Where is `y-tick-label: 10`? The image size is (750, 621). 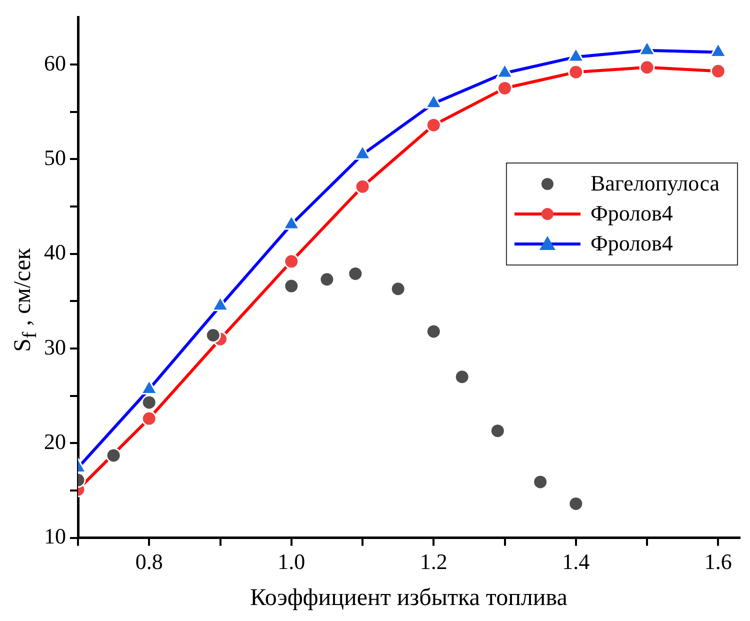
y-tick-label: 10 is located at coordinates (55, 536).